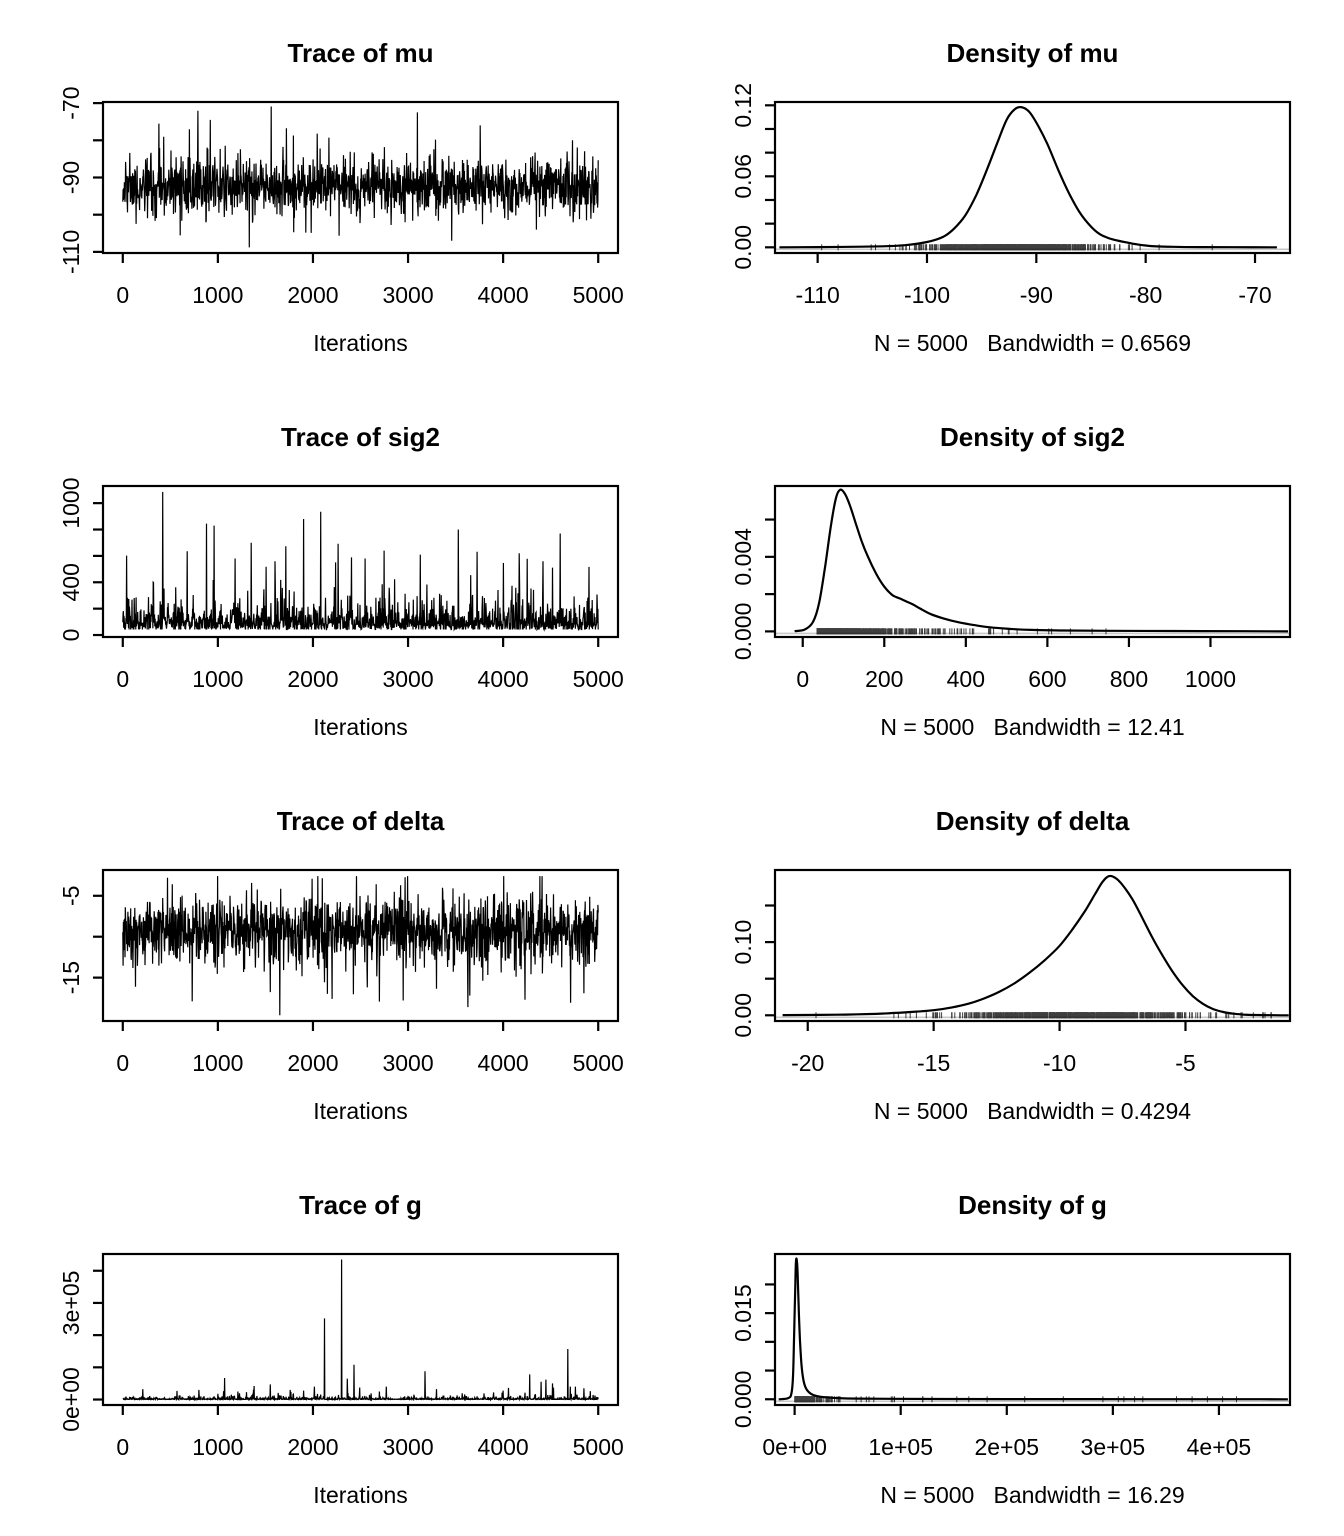 The image size is (1344, 1536). I want to click on y-tick-label: 0.06, so click(743, 176).